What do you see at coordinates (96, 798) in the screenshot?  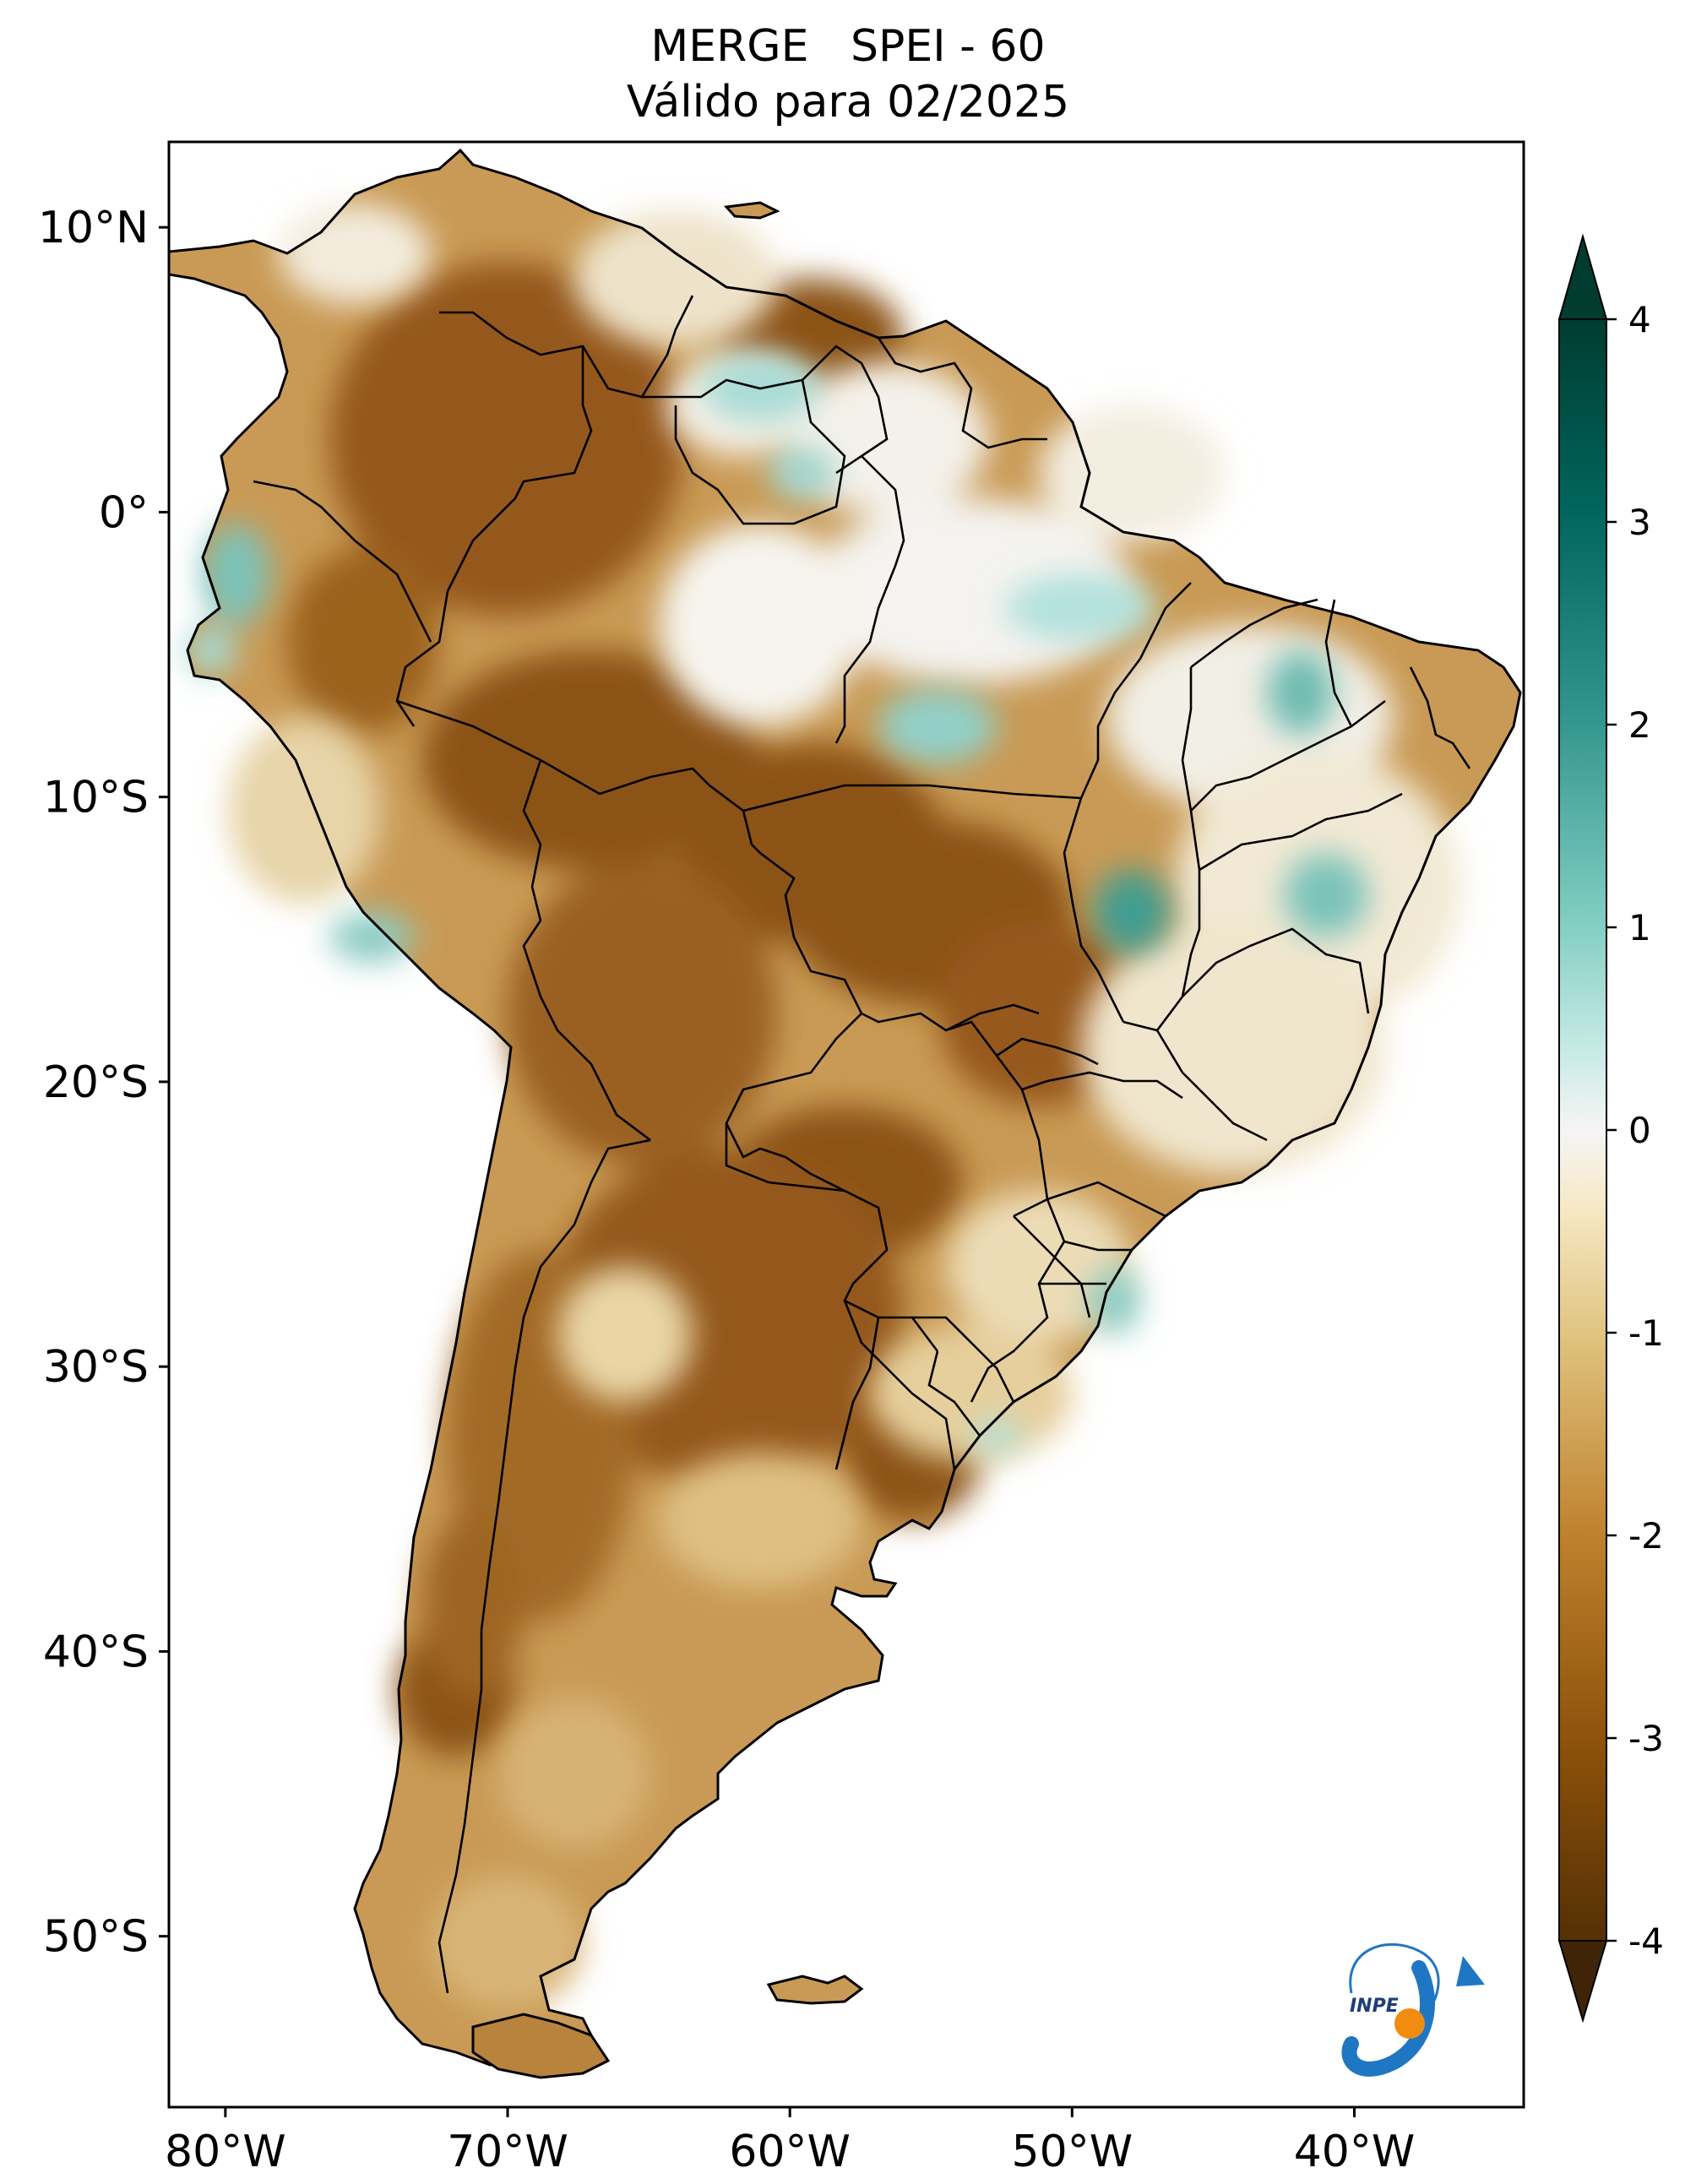 I see `lat-tick-label: 10°S` at bounding box center [96, 798].